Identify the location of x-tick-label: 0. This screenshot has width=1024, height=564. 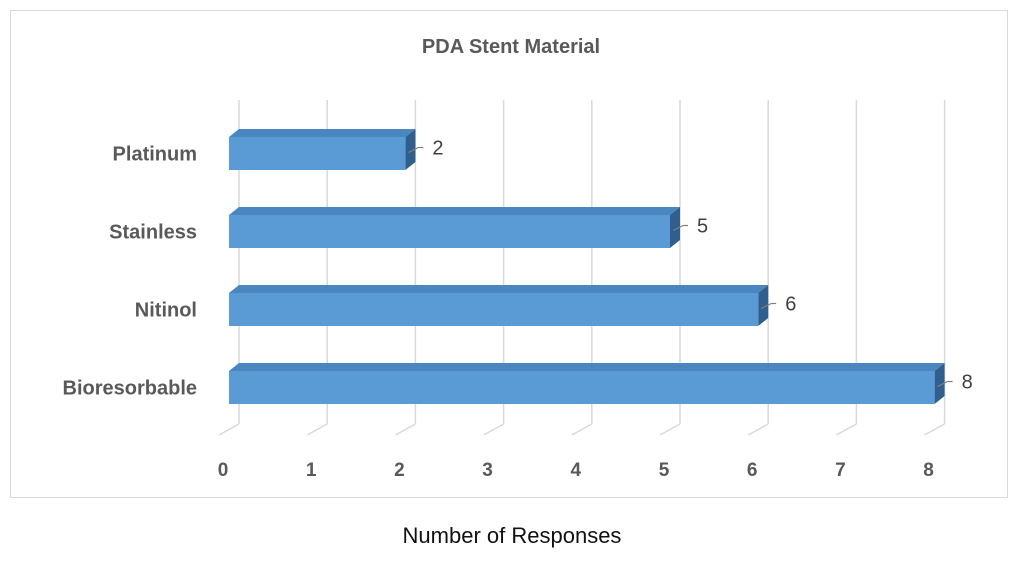
(223, 470).